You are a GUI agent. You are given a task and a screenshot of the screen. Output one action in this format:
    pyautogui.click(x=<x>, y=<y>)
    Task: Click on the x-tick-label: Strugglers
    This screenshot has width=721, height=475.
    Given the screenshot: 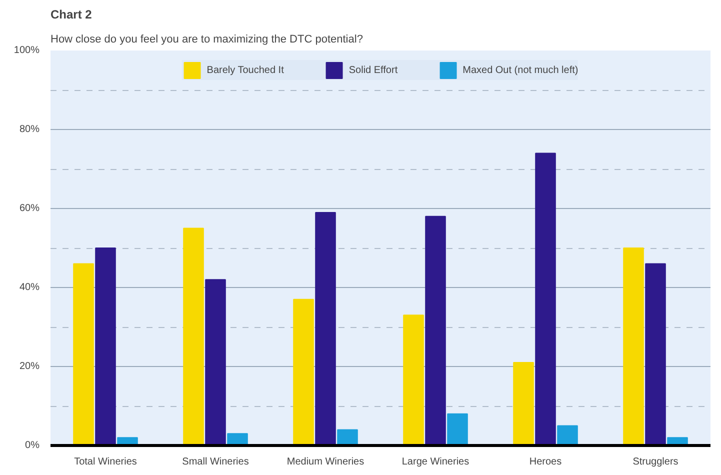 What is the action you would take?
    pyautogui.click(x=655, y=462)
    